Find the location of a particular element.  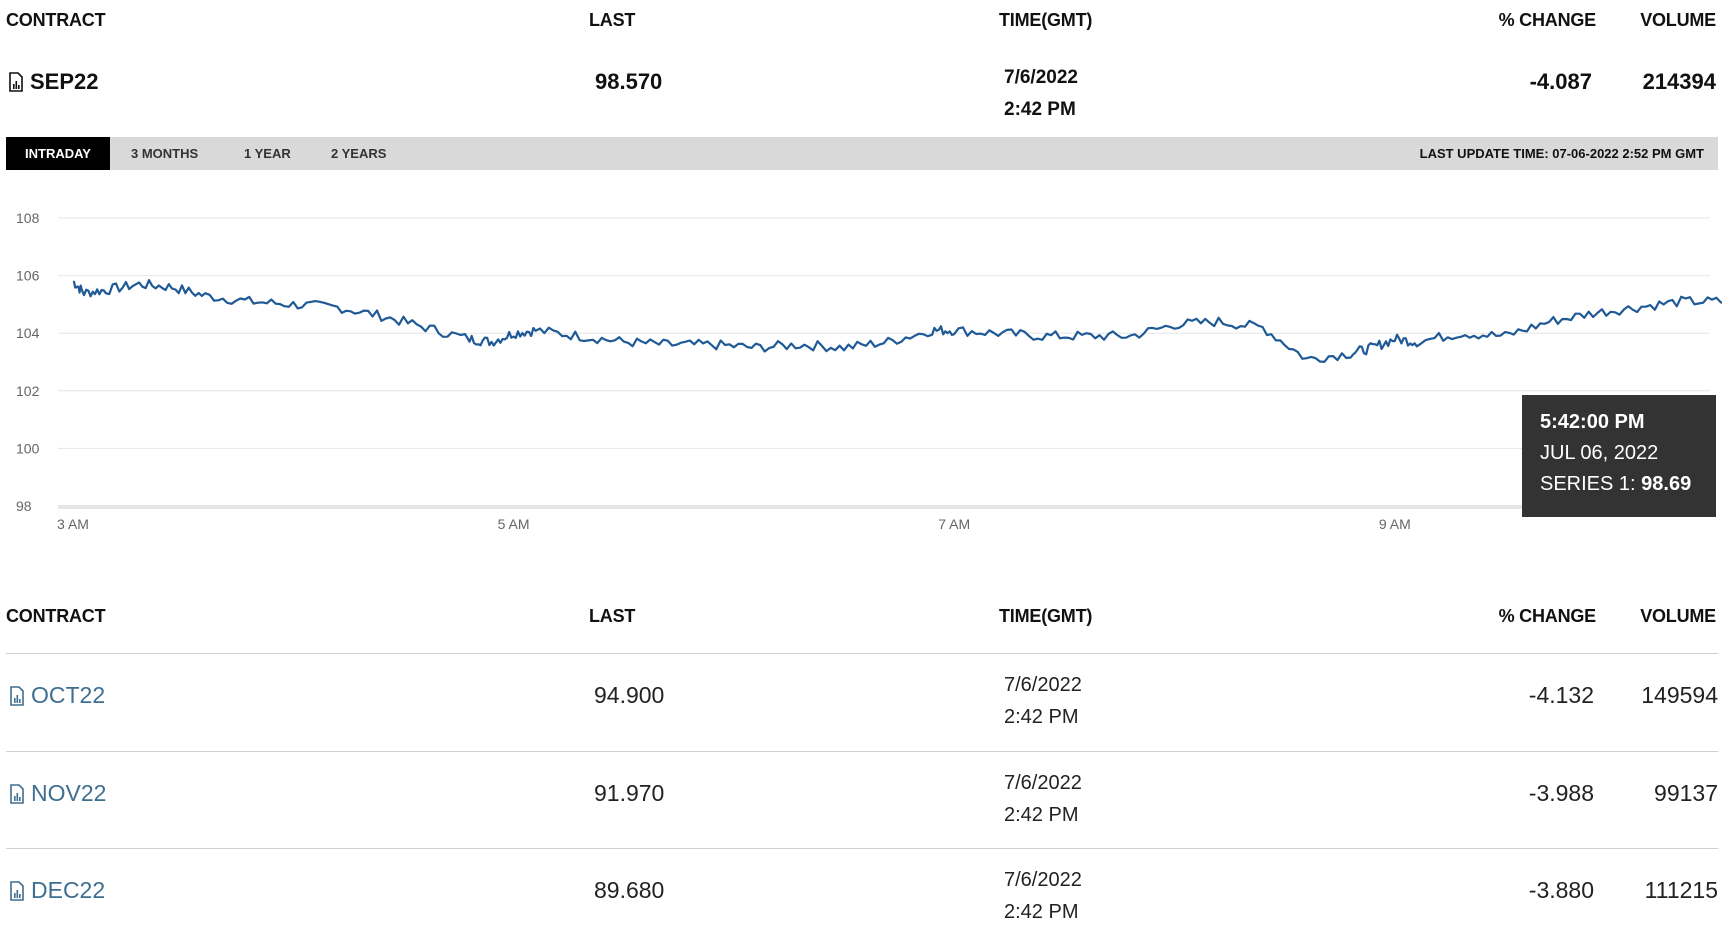

percent-change: -4.132 is located at coordinates (1561, 695).